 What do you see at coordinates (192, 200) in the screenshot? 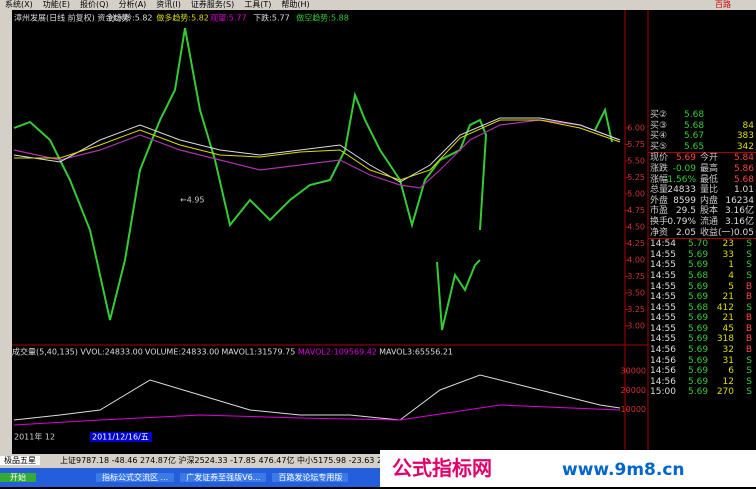
I see `annotation: ←4.95` at bounding box center [192, 200].